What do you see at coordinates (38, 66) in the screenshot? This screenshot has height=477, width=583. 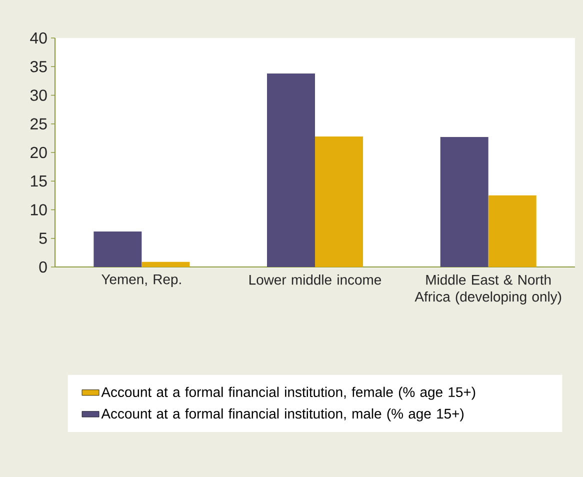 I see `y-tick-label: 35` at bounding box center [38, 66].